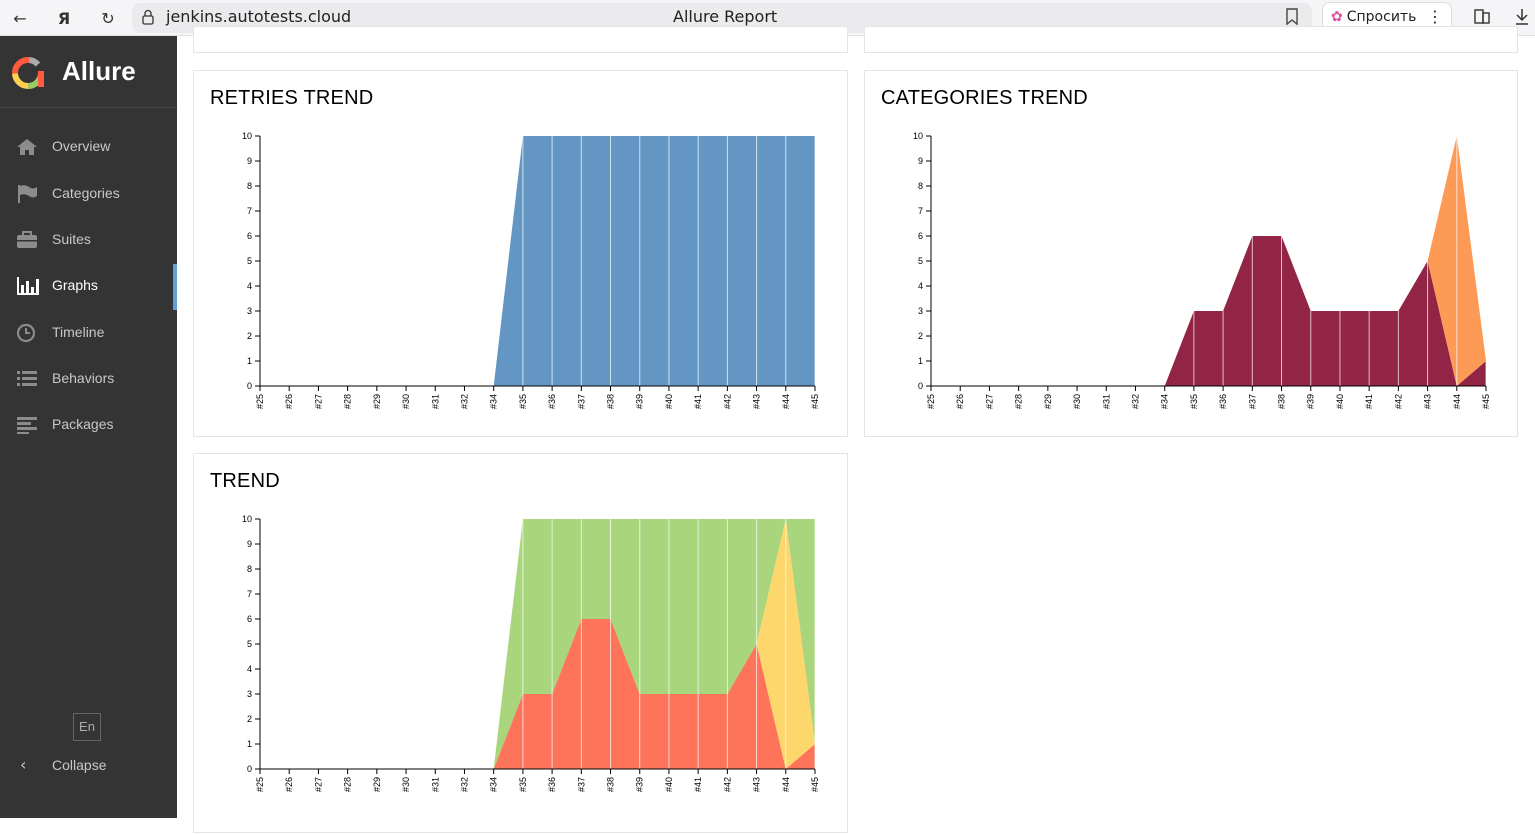  What do you see at coordinates (27, 333) in the screenshot?
I see `clock-icon` at bounding box center [27, 333].